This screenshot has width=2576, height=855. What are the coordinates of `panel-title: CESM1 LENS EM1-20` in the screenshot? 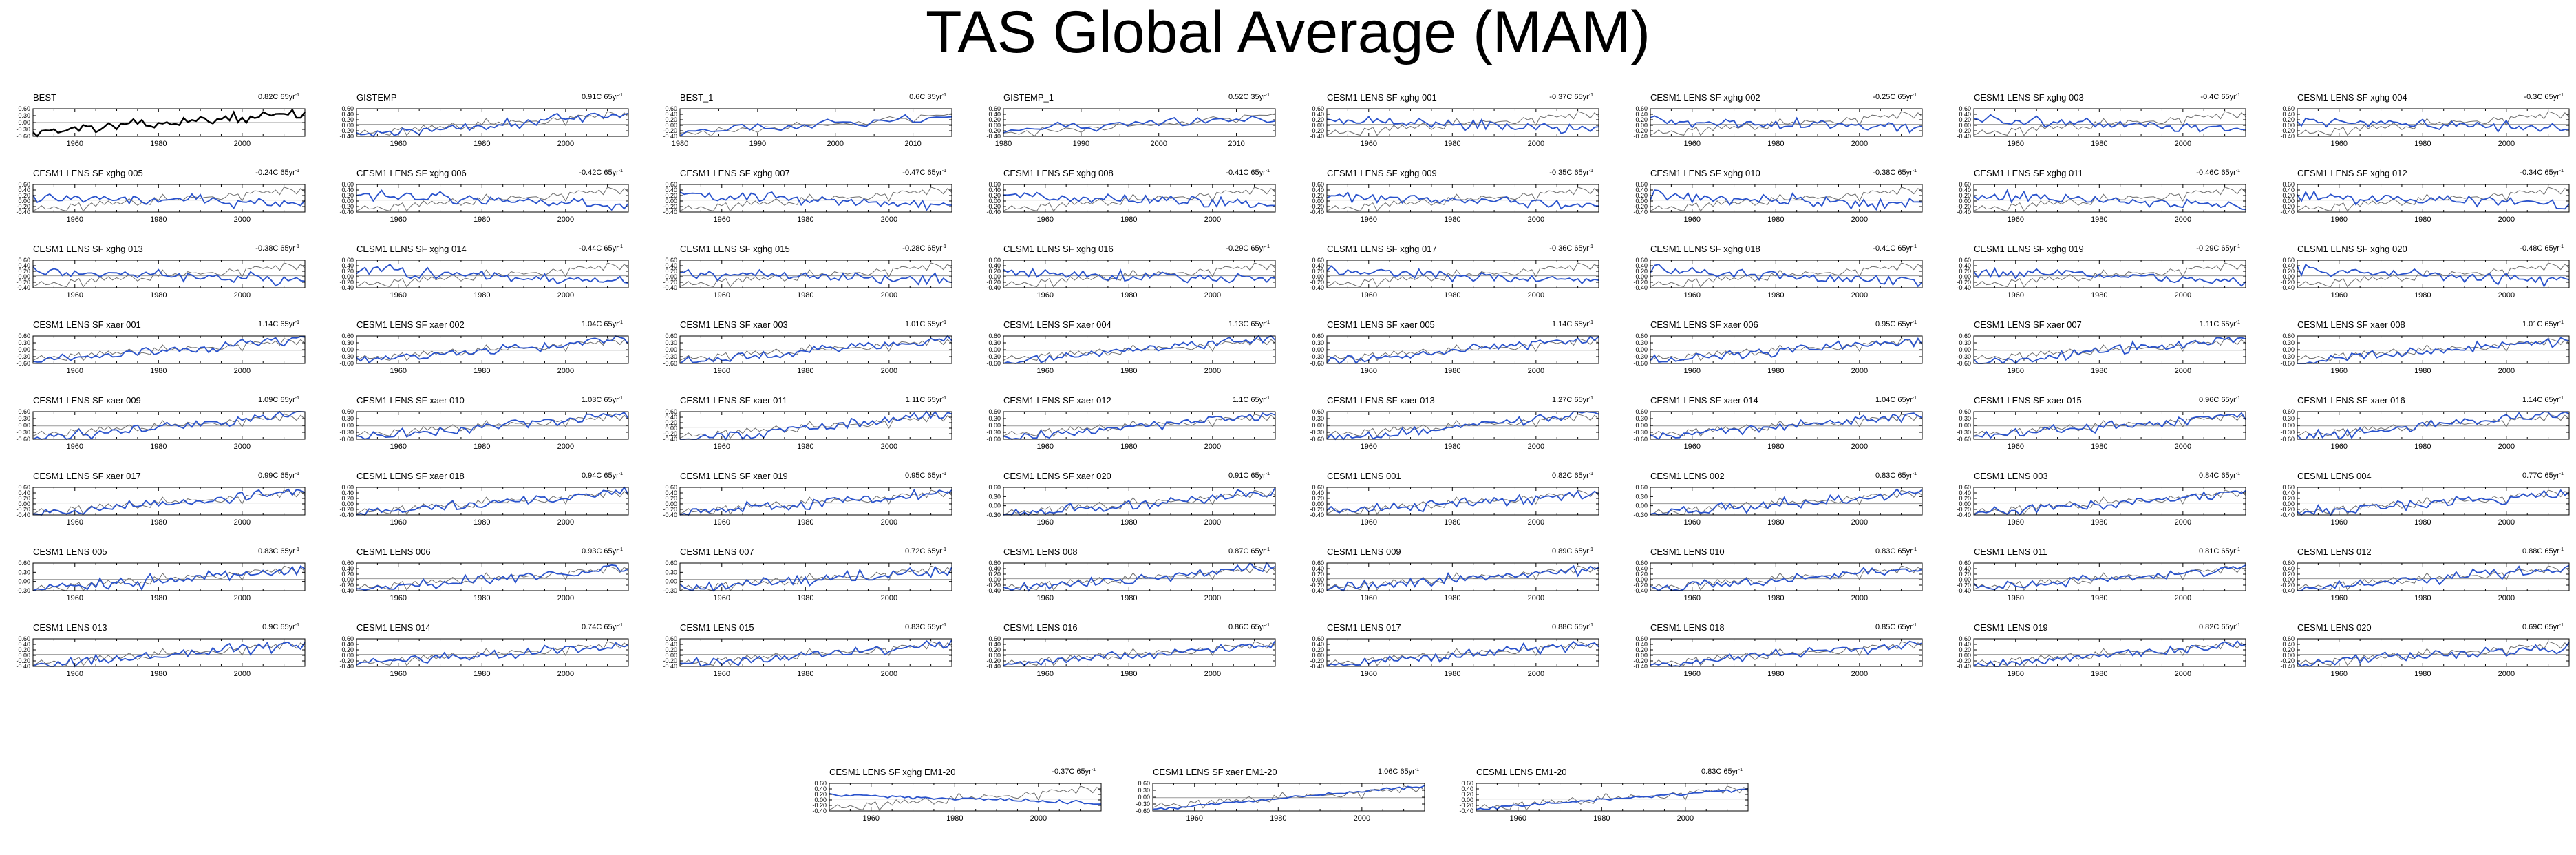 It's located at (1521, 772).